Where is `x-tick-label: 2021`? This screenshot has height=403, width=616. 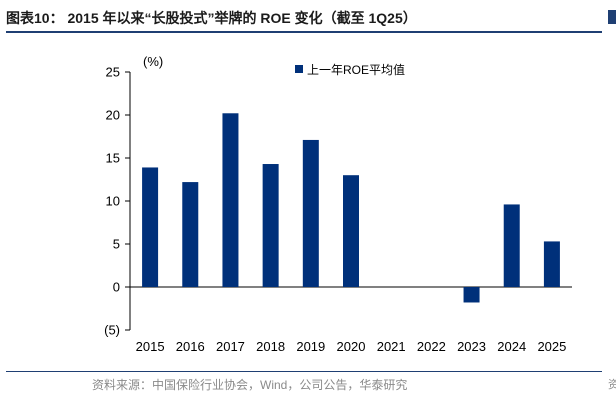
x-tick-label: 2021 is located at coordinates (391, 346).